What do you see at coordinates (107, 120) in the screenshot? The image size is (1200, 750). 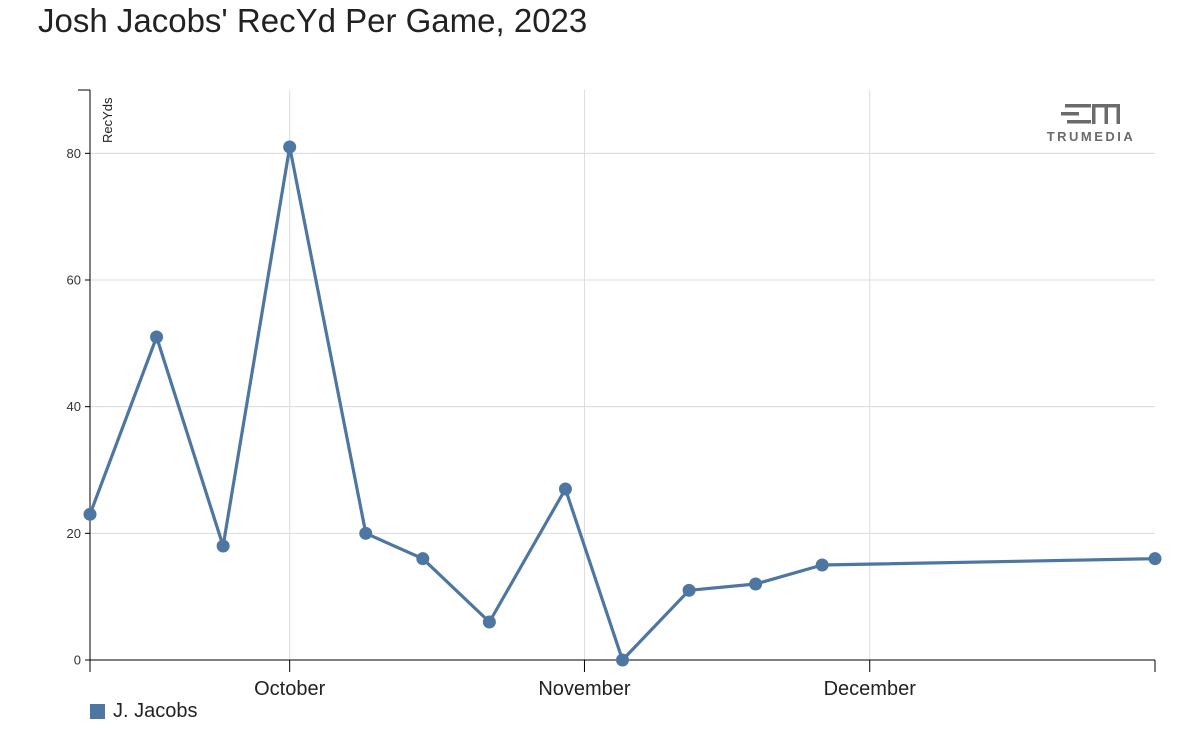 I see `y-axis-title: RecYds` at bounding box center [107, 120].